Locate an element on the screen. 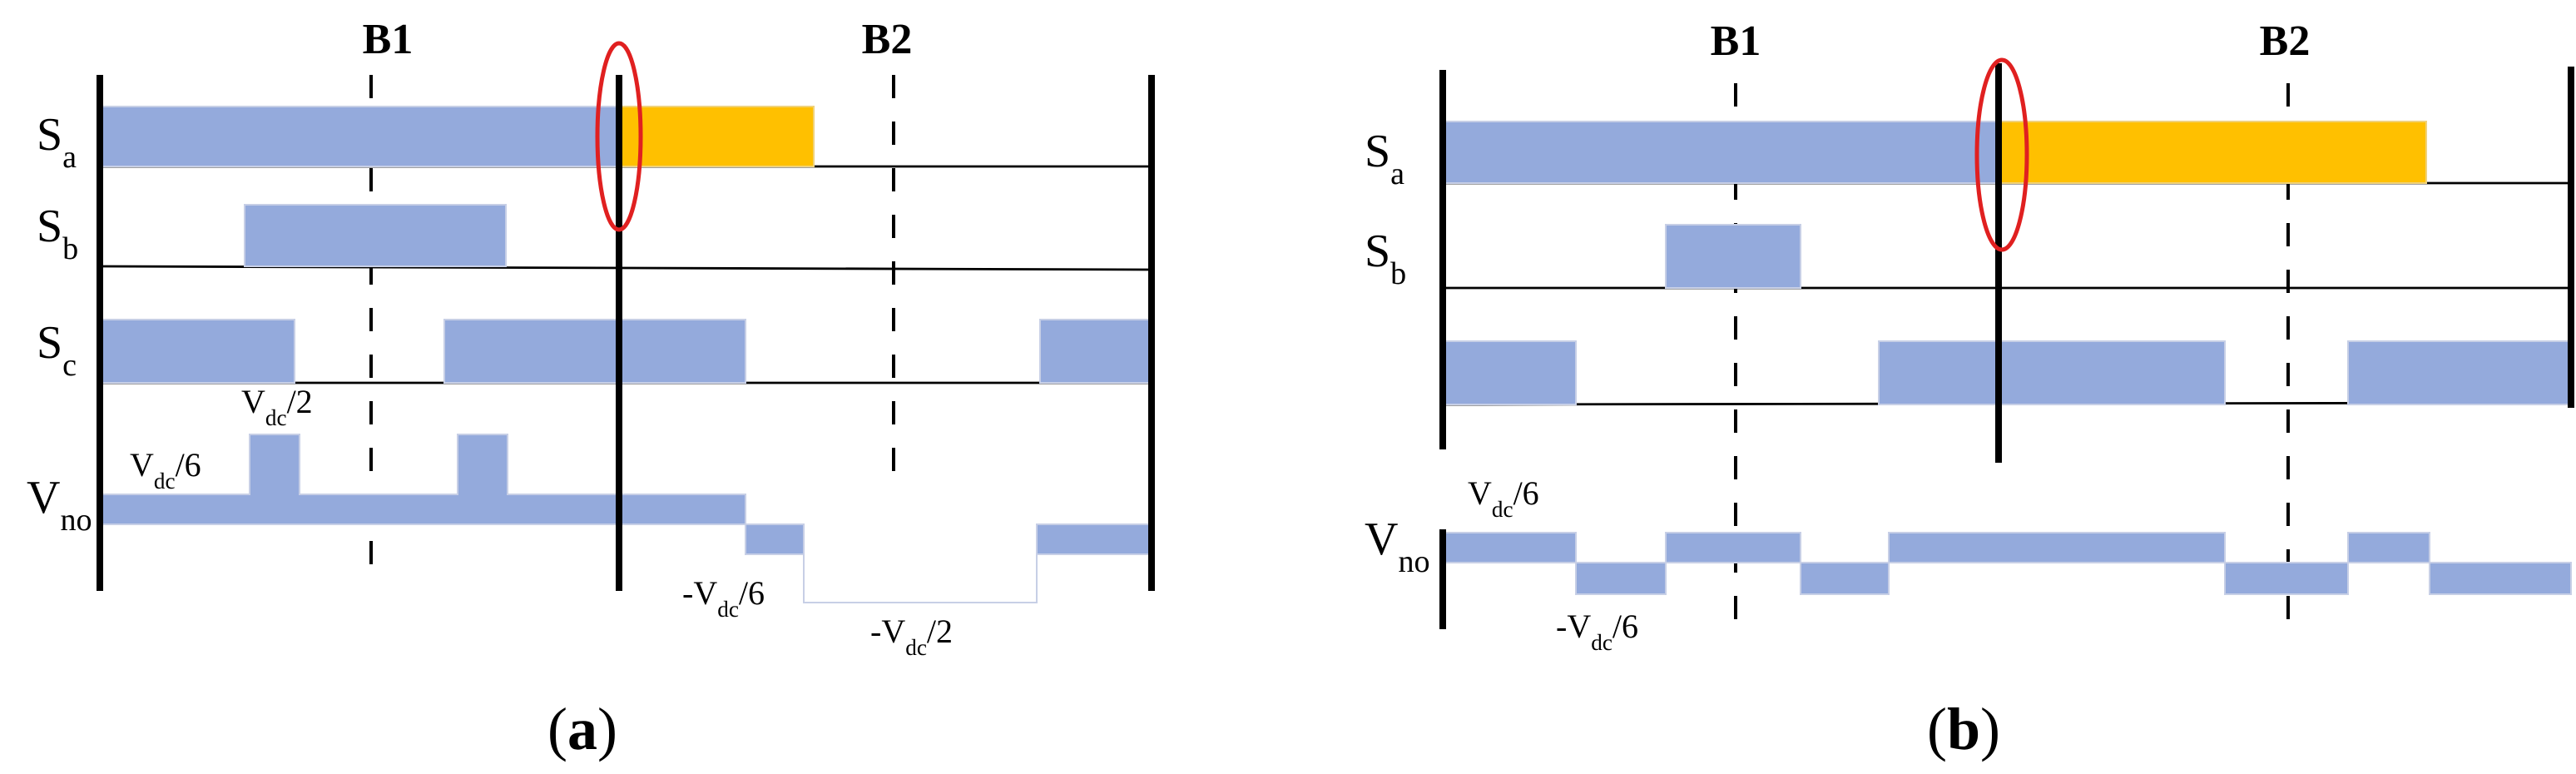 The image size is (2576, 774). caption: (a) is located at coordinates (582, 729).